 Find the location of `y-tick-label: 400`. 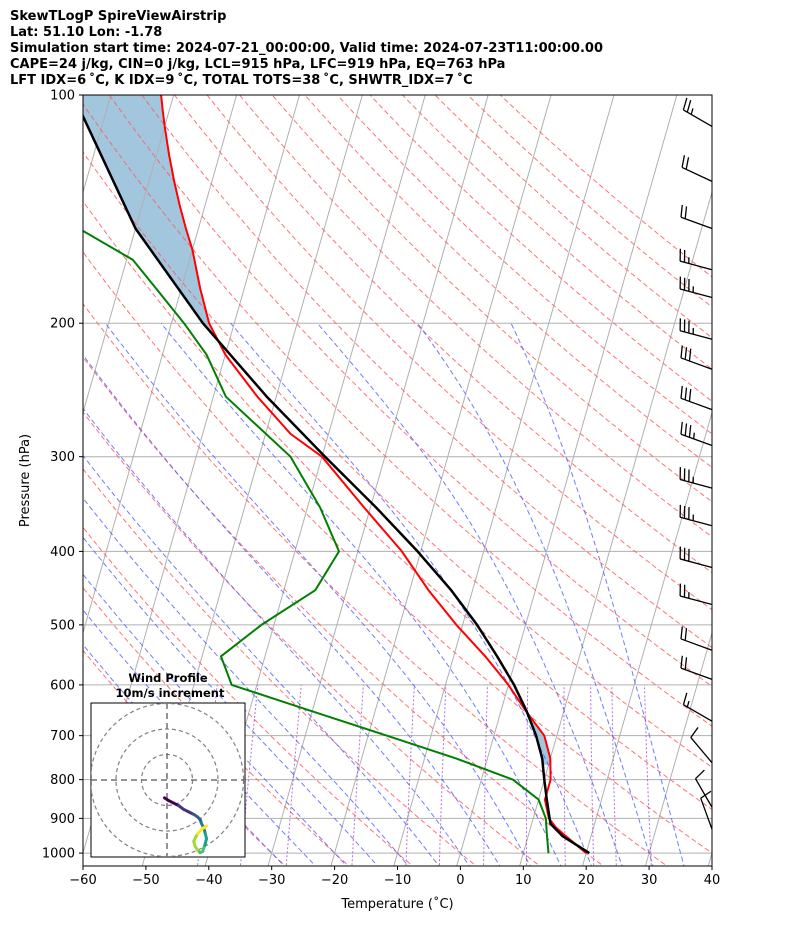

y-tick-label: 400 is located at coordinates (62, 552).